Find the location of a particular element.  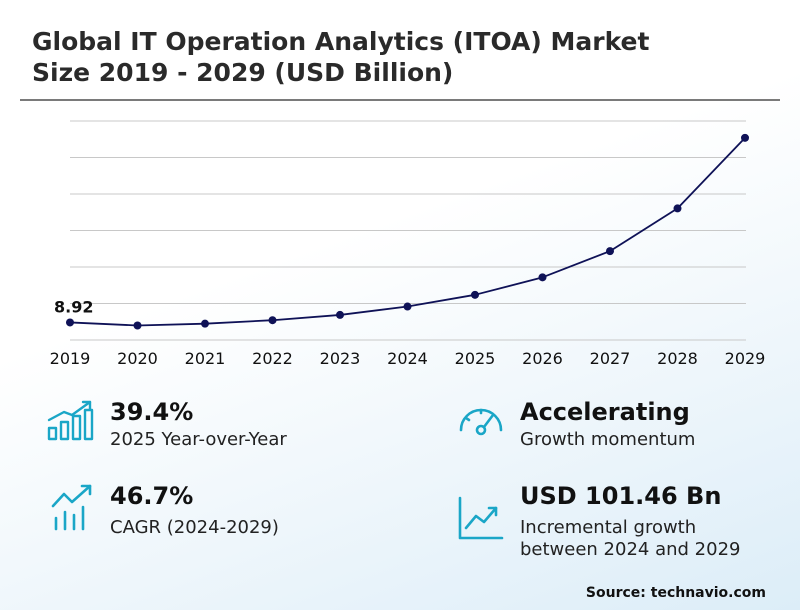

x-tick-label: 2022 is located at coordinates (272, 358).